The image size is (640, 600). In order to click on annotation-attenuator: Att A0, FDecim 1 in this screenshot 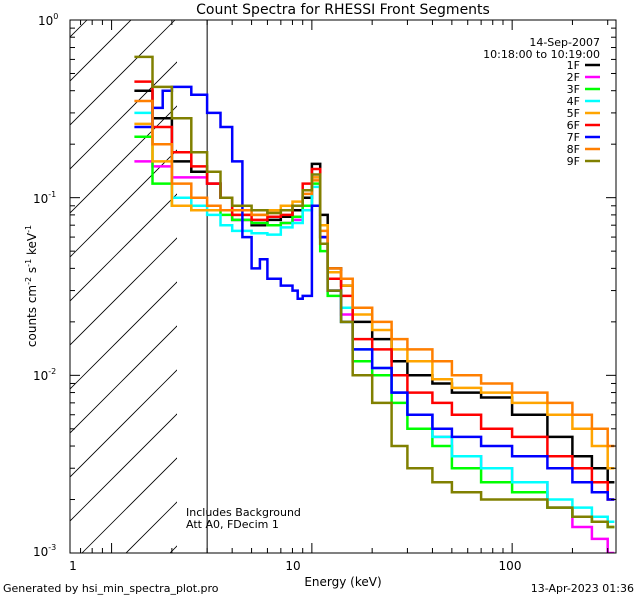, I will do `click(232, 524)`.